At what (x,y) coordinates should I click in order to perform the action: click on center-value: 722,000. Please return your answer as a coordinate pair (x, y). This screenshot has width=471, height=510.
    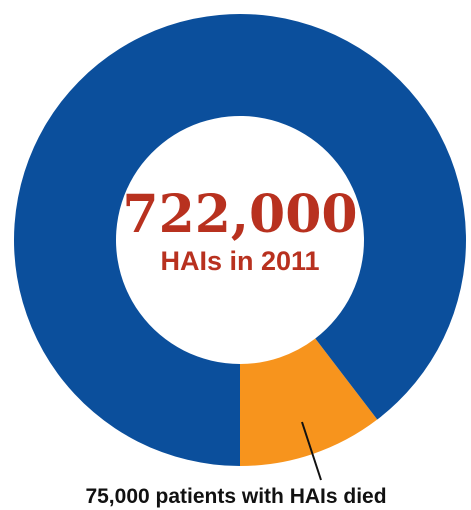
    Looking at the image, I should click on (239, 214).